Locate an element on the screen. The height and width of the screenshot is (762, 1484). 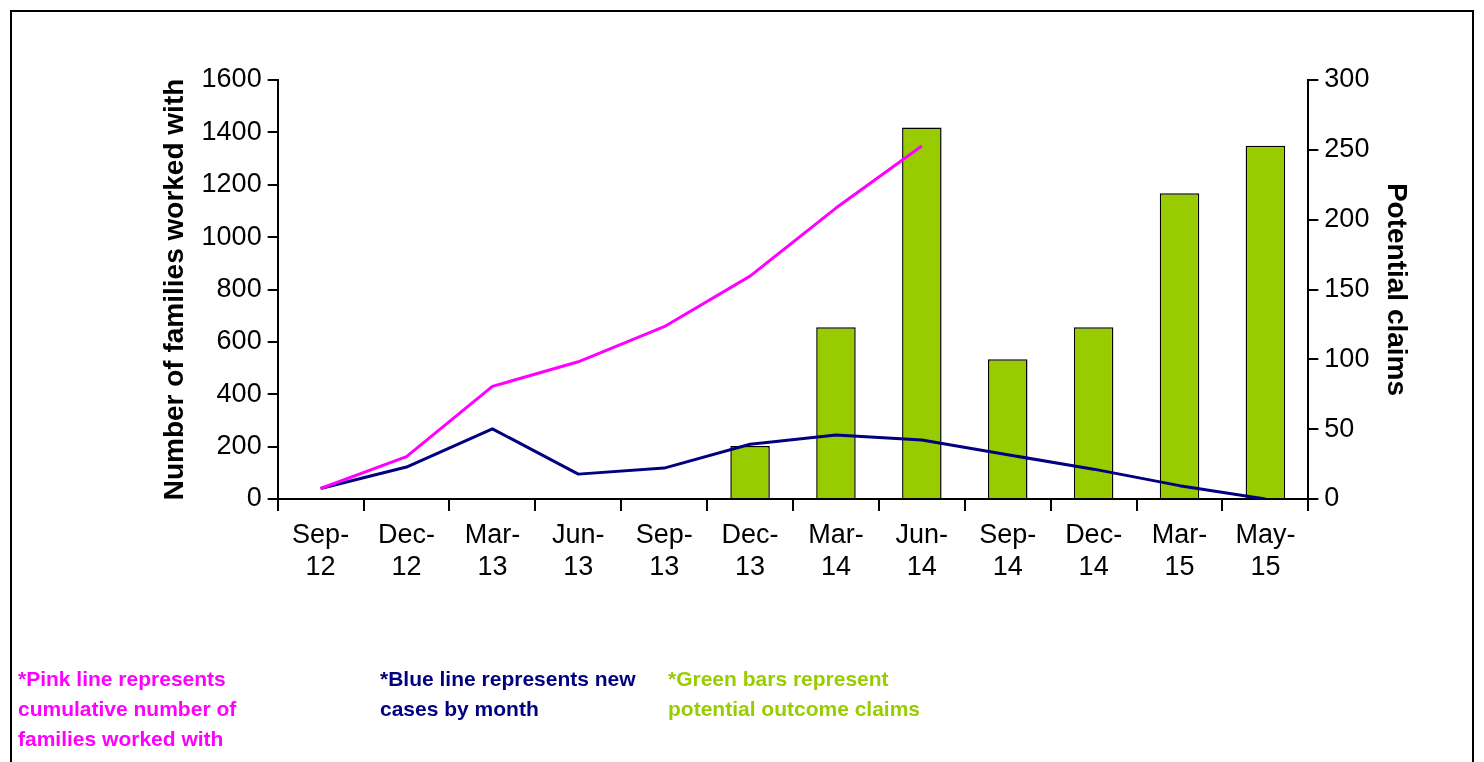
y2-axis-title: Potential claims is located at coordinates (1398, 289).